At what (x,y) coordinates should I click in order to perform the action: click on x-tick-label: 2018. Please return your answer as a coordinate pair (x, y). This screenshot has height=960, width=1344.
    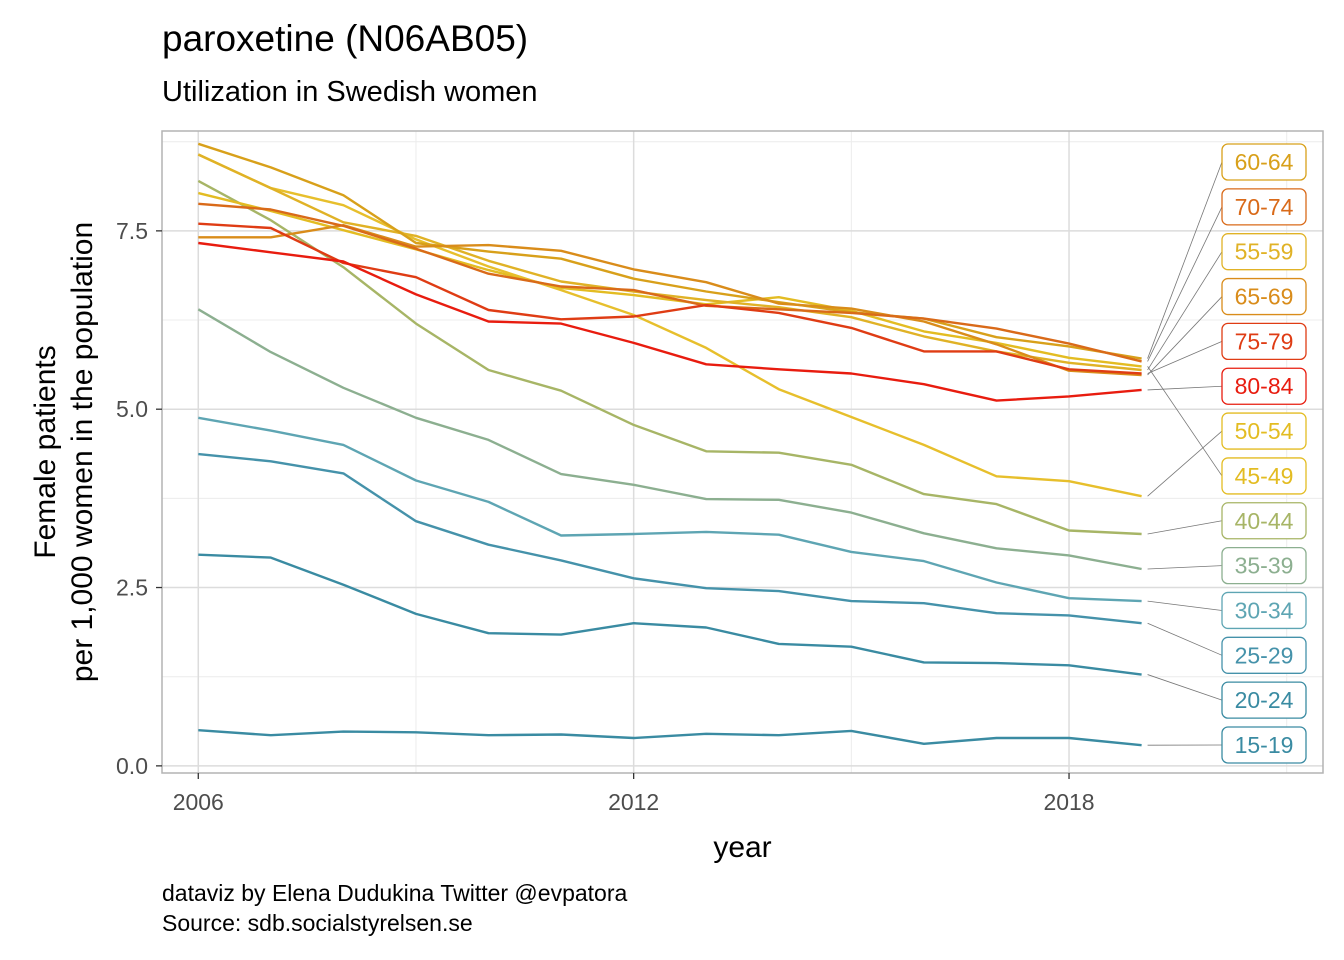
    Looking at the image, I should click on (1068, 802).